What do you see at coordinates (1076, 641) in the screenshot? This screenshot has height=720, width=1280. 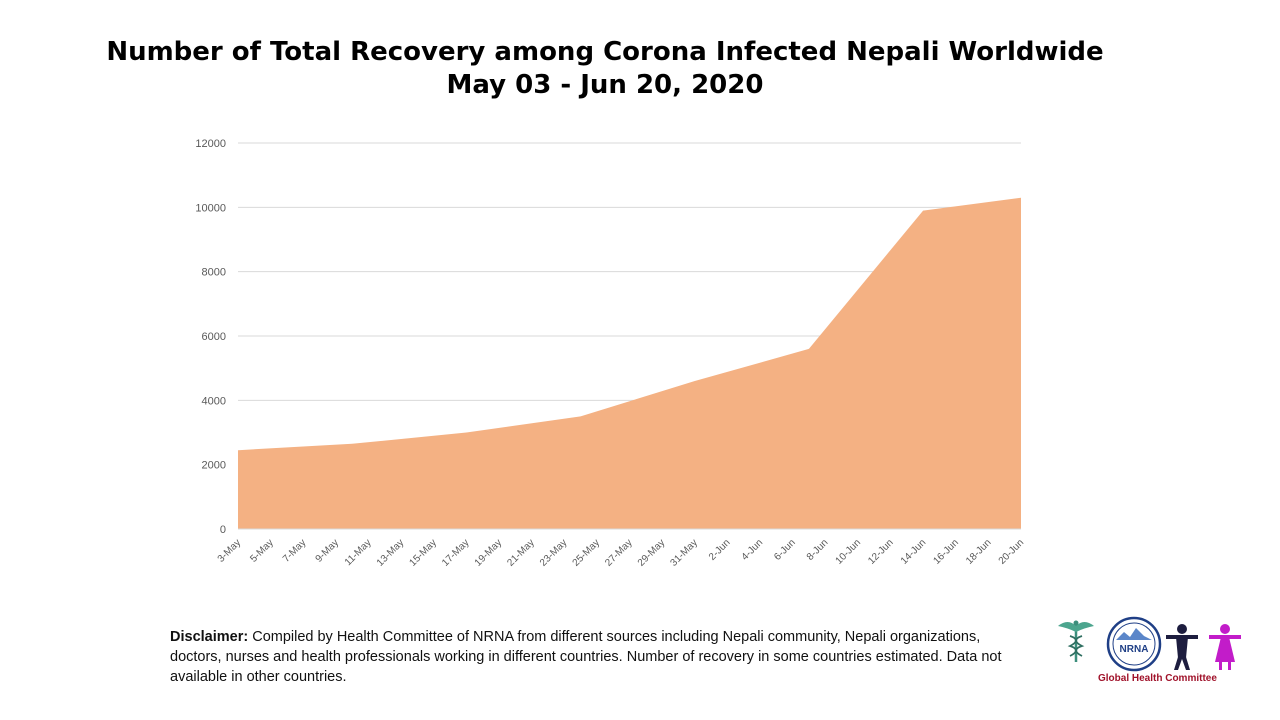 I see `caduceus-icon` at bounding box center [1076, 641].